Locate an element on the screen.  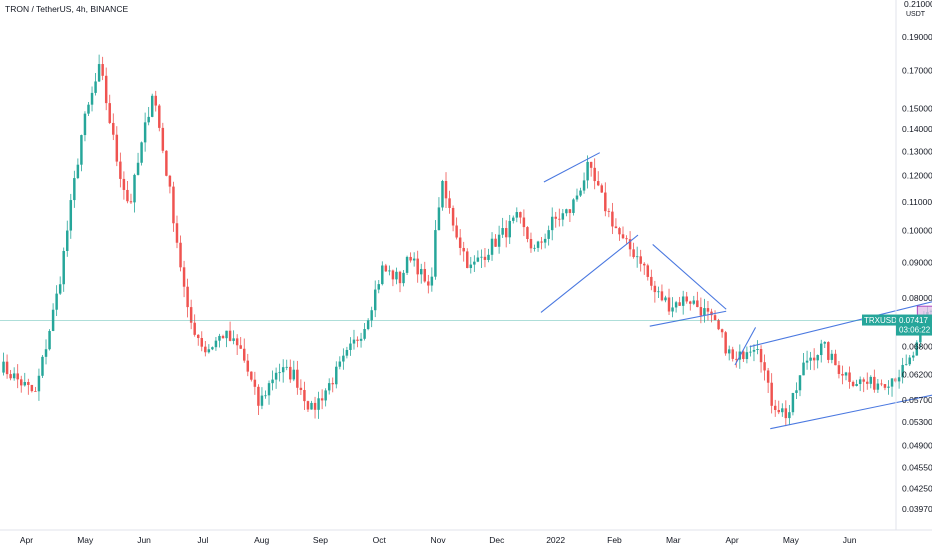
time-tick-label: Oct is located at coordinates (380, 540).